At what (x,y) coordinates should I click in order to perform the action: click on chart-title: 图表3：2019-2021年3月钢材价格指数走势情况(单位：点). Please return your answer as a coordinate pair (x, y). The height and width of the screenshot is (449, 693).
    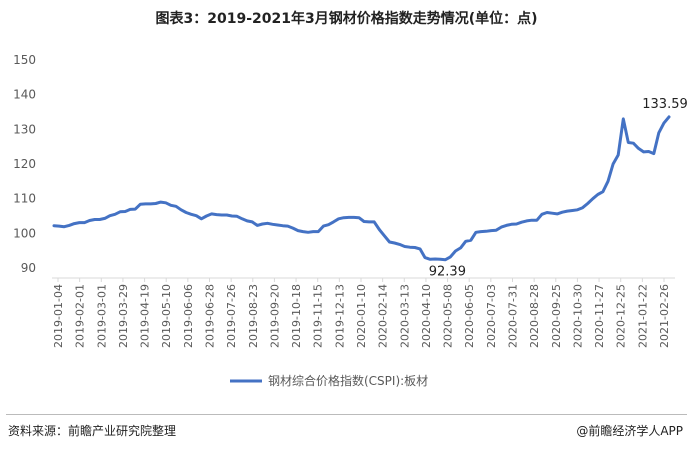
    Looking at the image, I should click on (346, 19).